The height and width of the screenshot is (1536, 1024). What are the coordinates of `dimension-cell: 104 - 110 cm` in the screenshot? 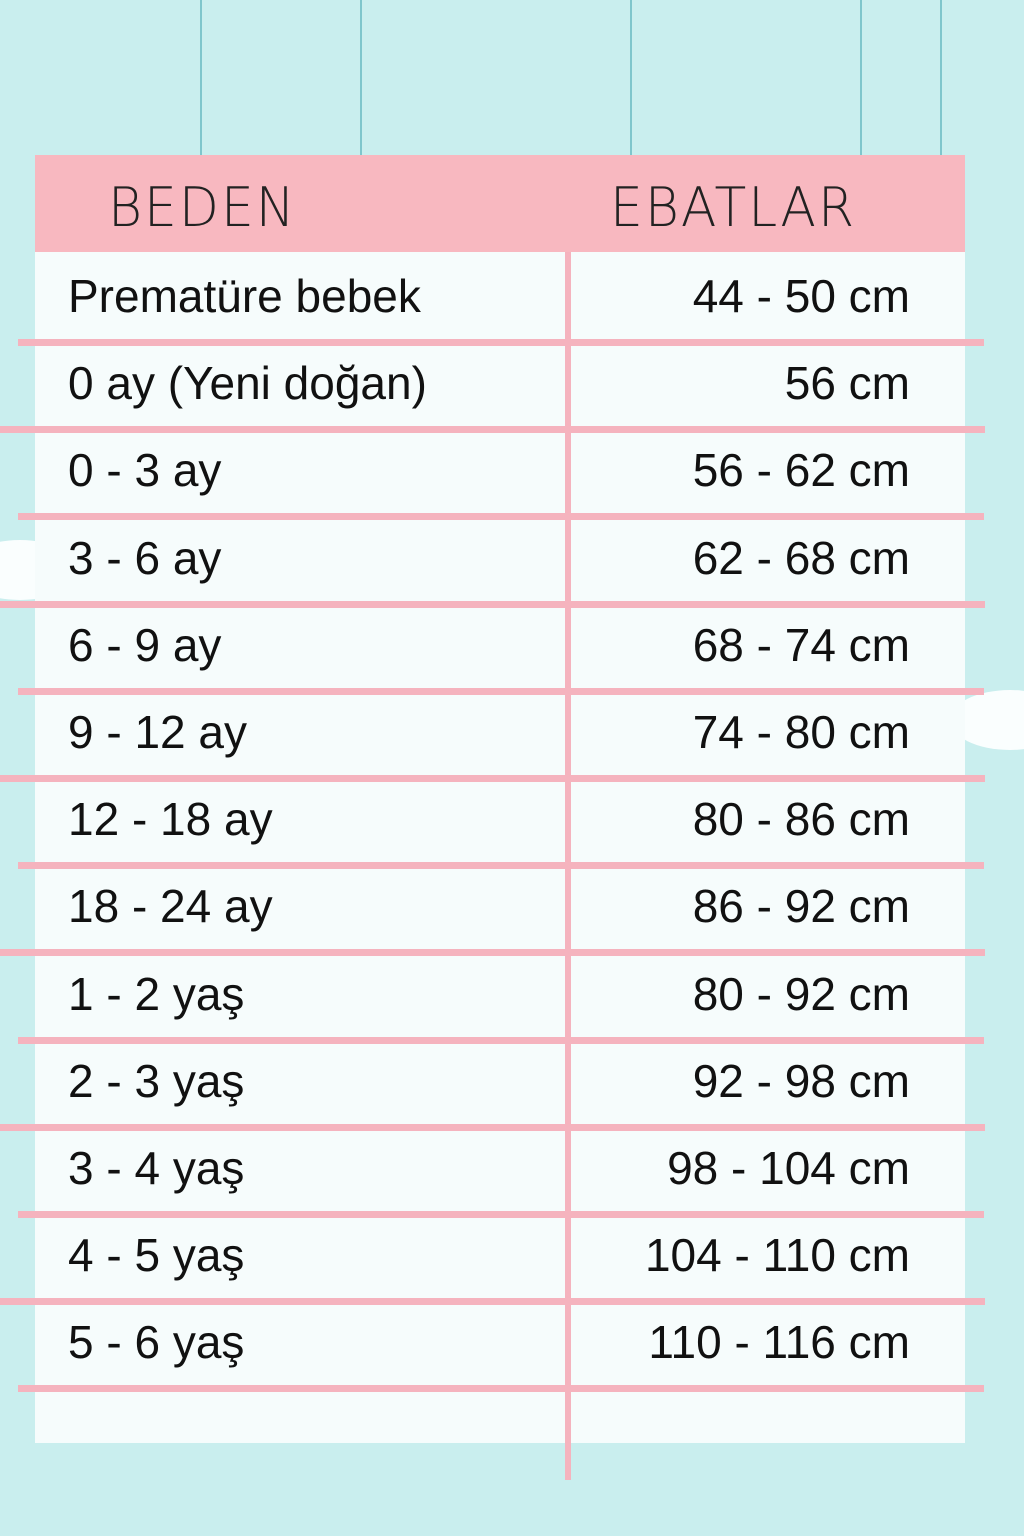 It's located at (777, 1255).